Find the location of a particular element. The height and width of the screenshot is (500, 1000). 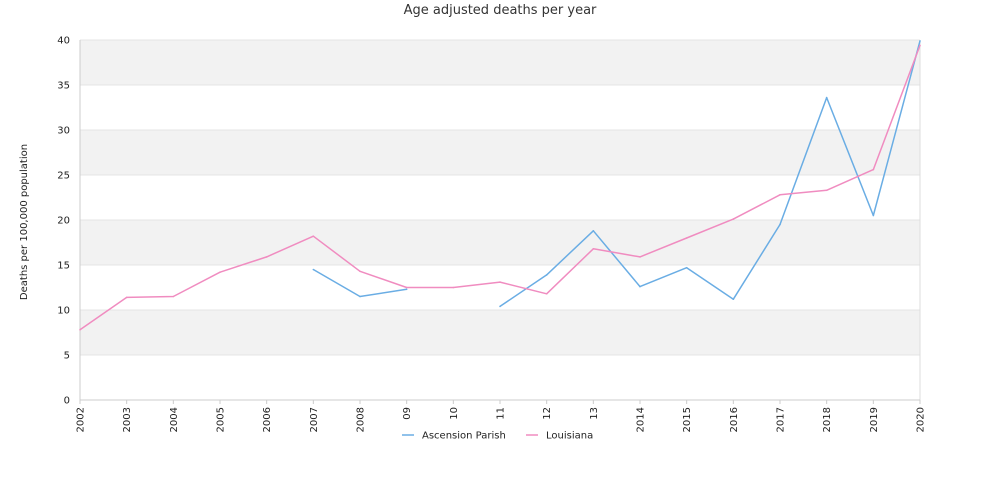

legend-label: Louisiana is located at coordinates (569, 436).